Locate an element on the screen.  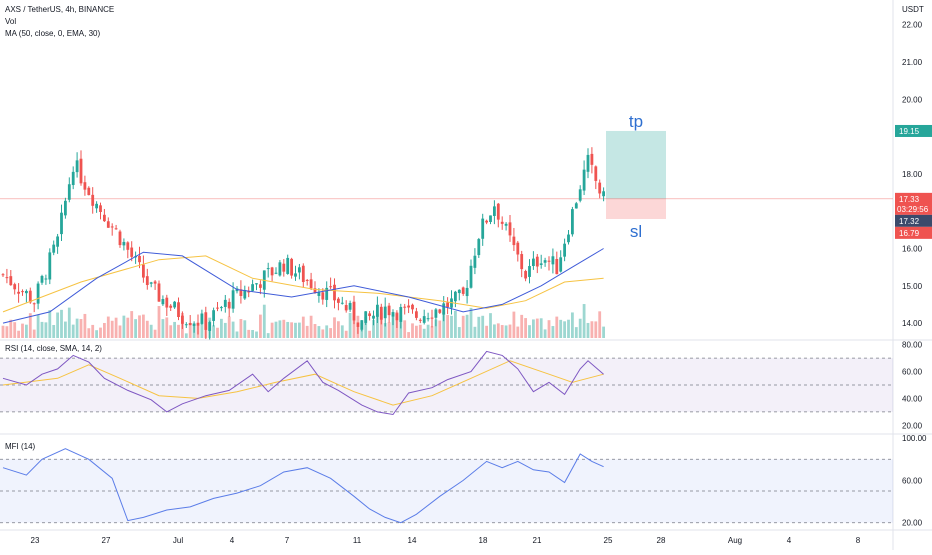
symbol-legend: AXS / TetherUS, 4h, BINANCE is located at coordinates (60, 9).